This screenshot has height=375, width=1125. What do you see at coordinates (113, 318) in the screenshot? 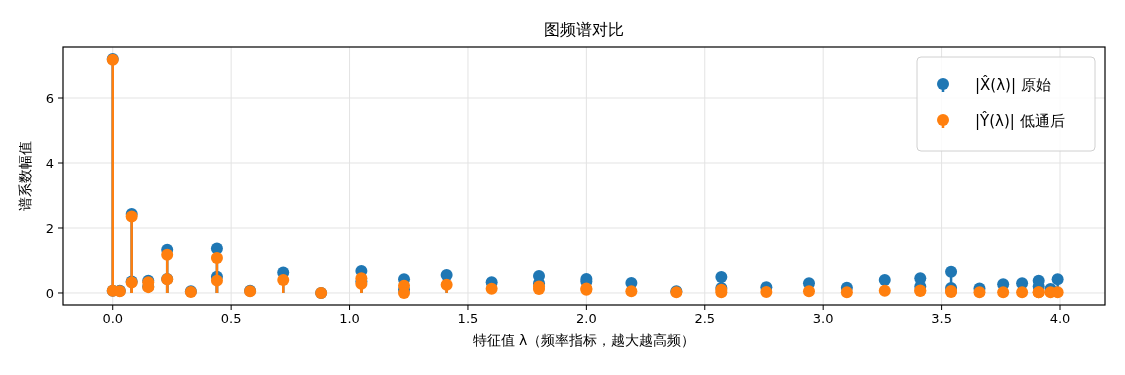
I see `x-tick-label: 0.0` at bounding box center [113, 318].